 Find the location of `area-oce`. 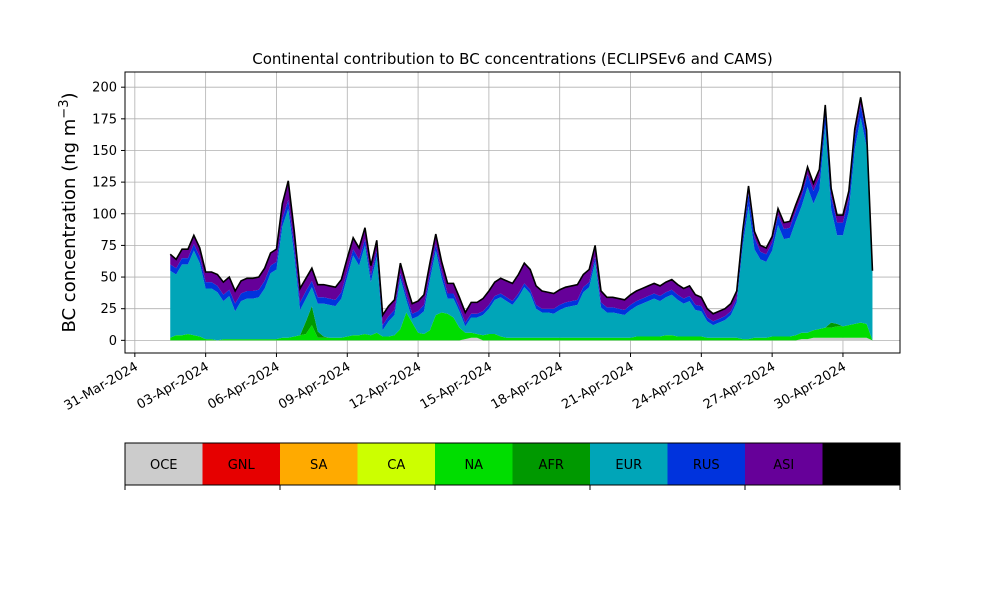

area-oce is located at coordinates (521, 339).